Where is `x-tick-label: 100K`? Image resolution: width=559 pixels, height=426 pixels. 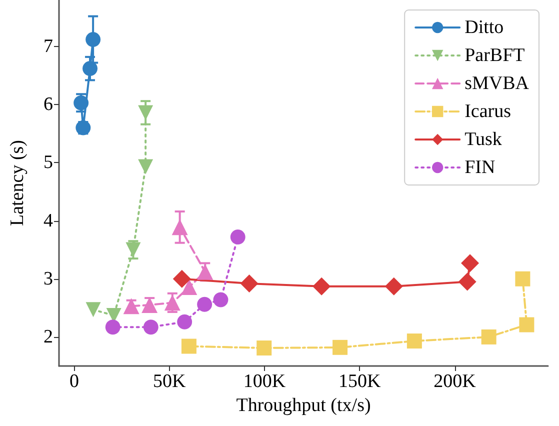 x-tick-label: 100K is located at coordinates (264, 381).